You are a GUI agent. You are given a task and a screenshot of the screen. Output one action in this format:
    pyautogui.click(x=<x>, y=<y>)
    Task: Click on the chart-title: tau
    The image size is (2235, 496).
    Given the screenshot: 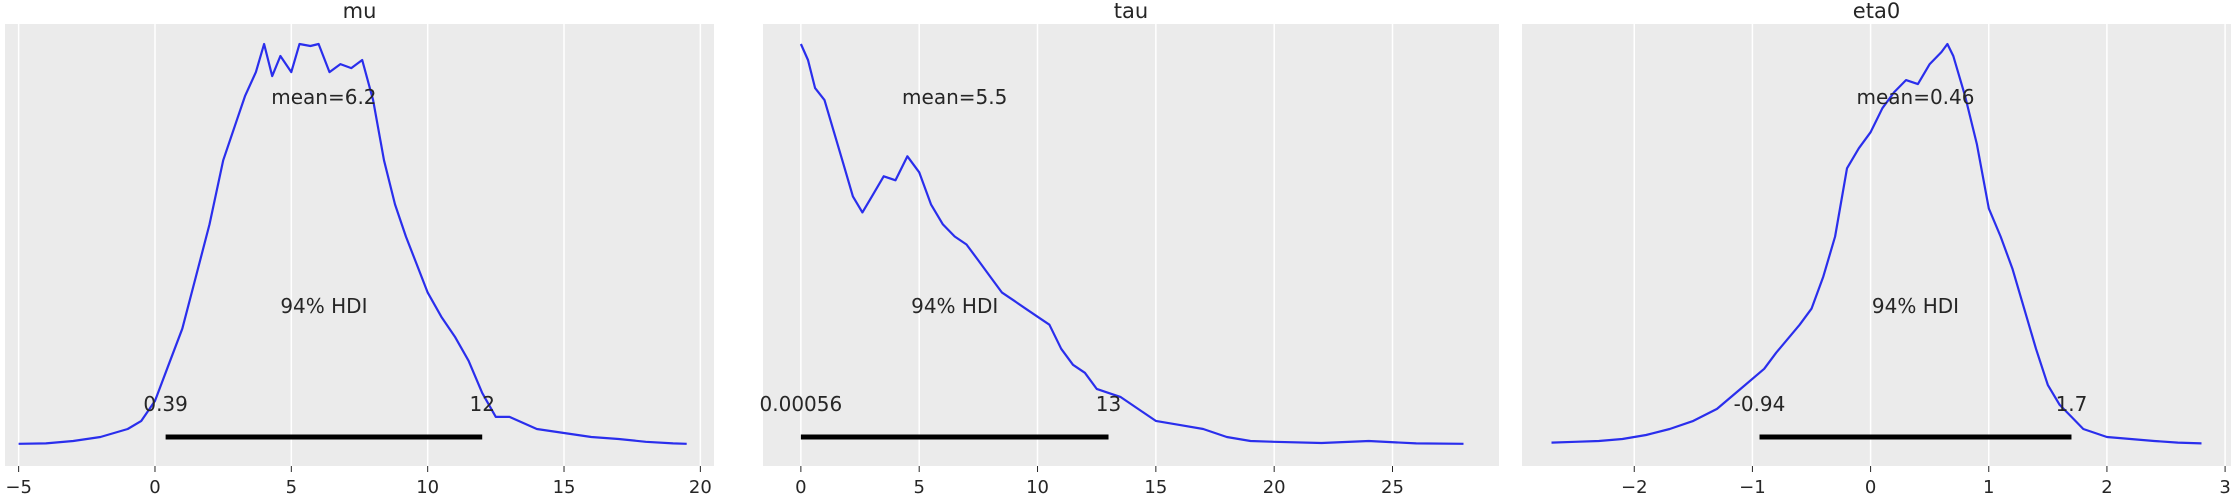 What is the action you would take?
    pyautogui.click(x=1131, y=11)
    